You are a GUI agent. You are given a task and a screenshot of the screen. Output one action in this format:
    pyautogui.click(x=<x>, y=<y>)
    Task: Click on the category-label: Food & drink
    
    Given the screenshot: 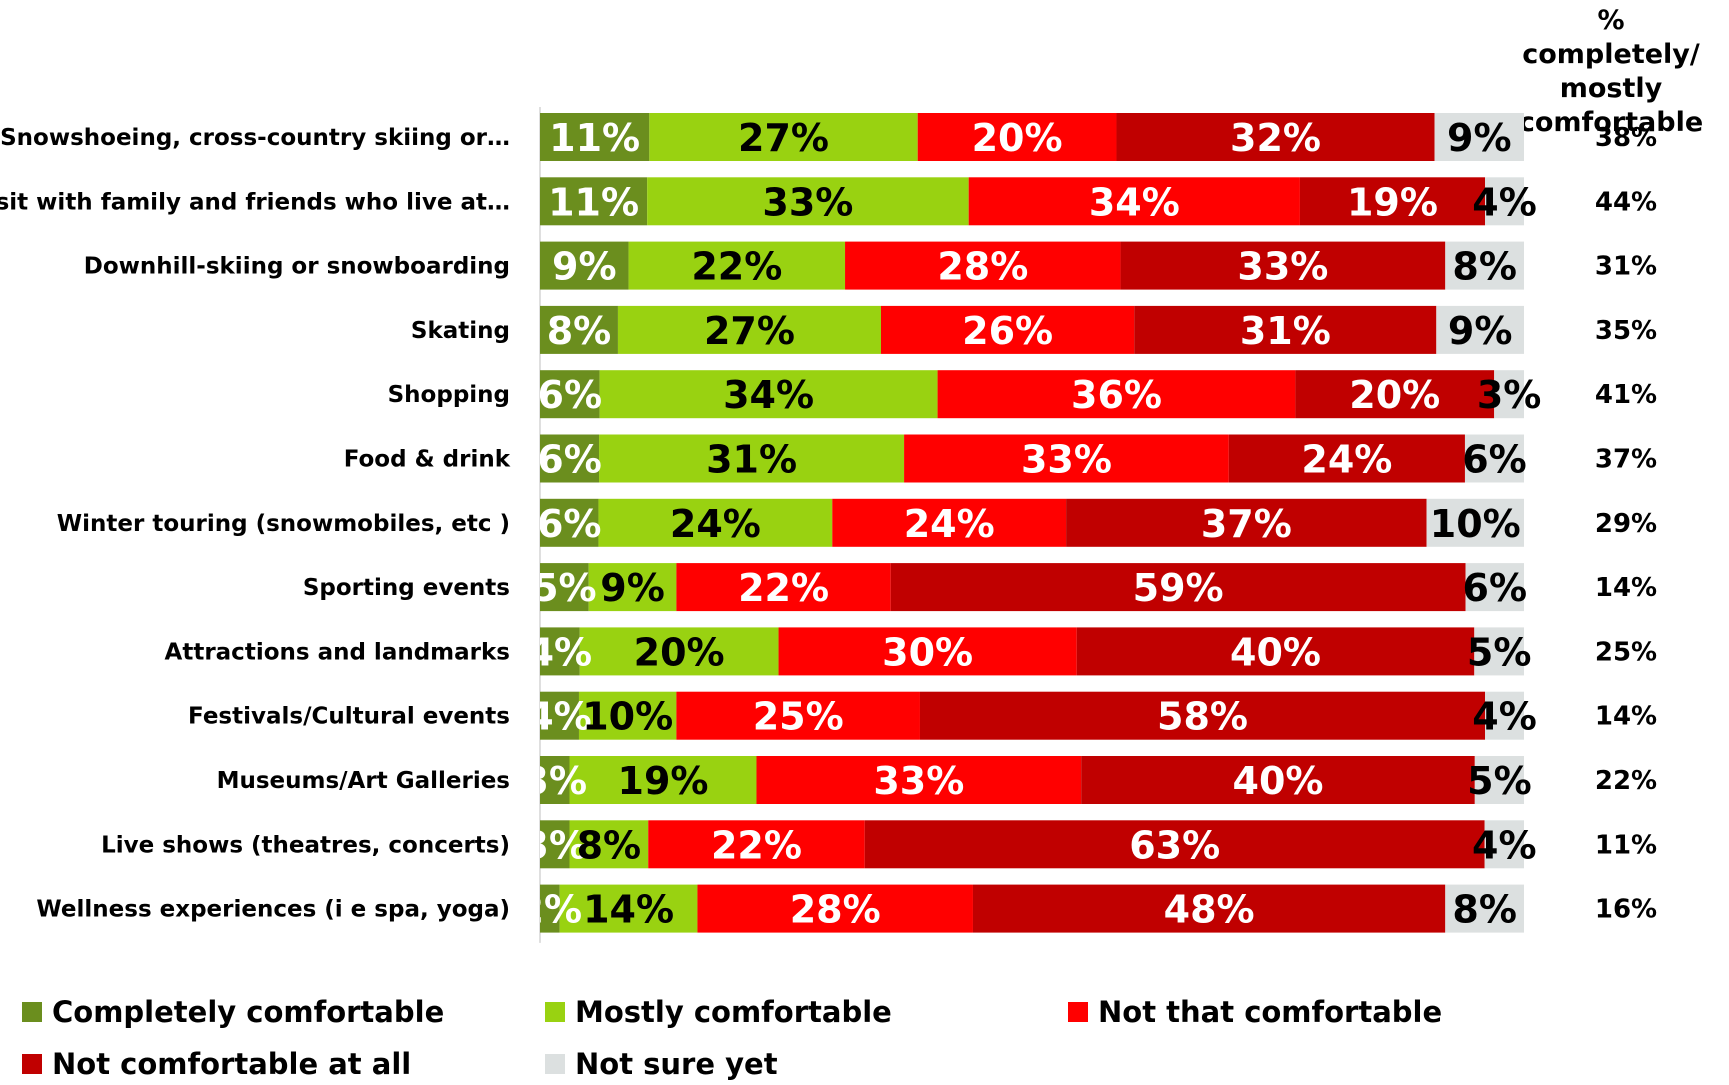 What is the action you would take?
    pyautogui.click(x=427, y=460)
    